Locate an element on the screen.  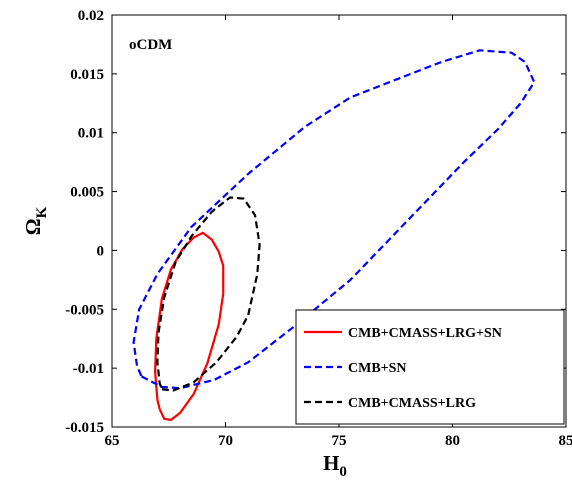
y-axis-label: ΩK is located at coordinates (35, 220).